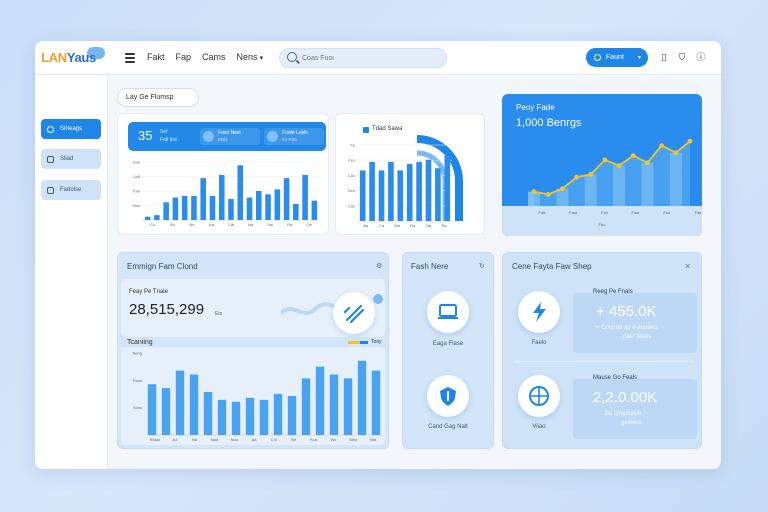 This screenshot has width=768, height=512. What do you see at coordinates (635, 212) in the screenshot?
I see `x-tick-label: Faar` at bounding box center [635, 212].